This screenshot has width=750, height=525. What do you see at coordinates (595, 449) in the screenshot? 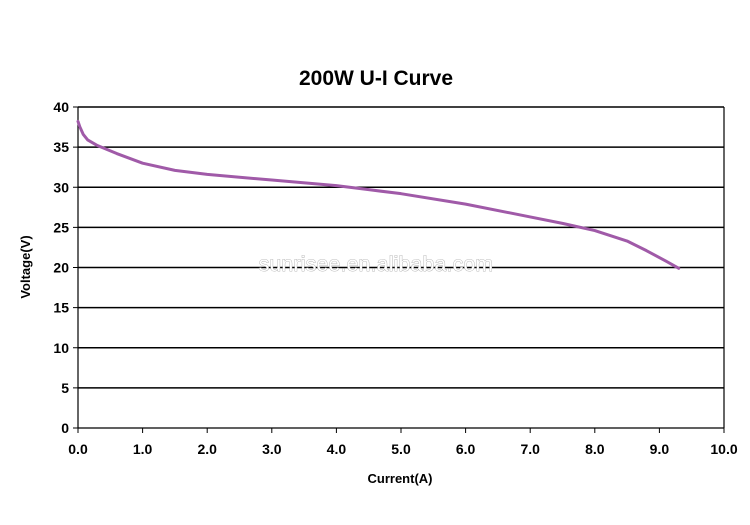
I see `x-tick-label-8: 8.0` at bounding box center [595, 449].